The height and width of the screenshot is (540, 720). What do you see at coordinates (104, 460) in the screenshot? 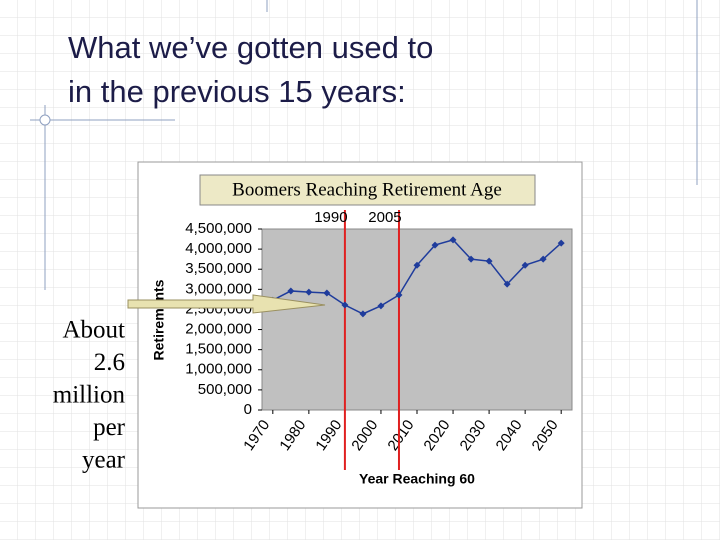
I see `note-line: year` at bounding box center [104, 460].